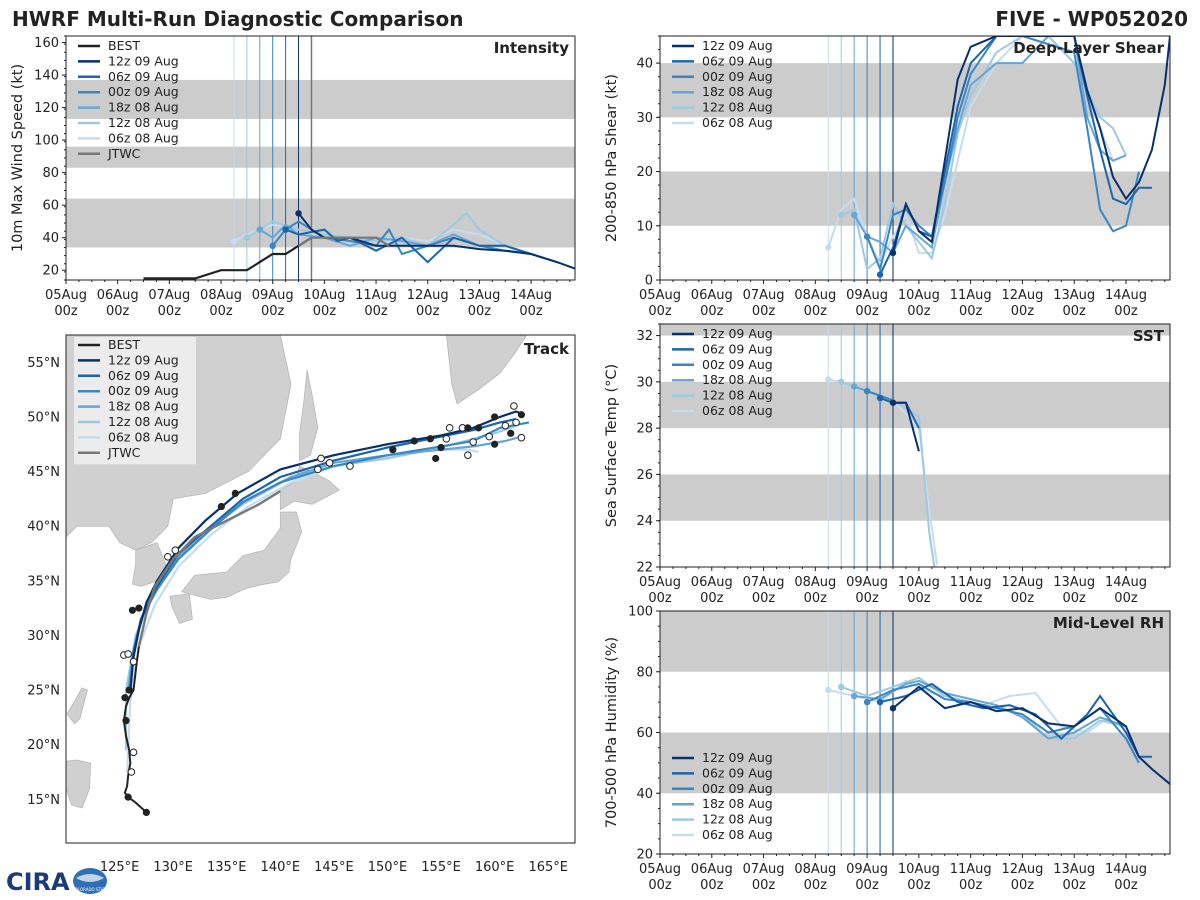  I want to click on lon-tick-label: 140°E, so click(281, 867).